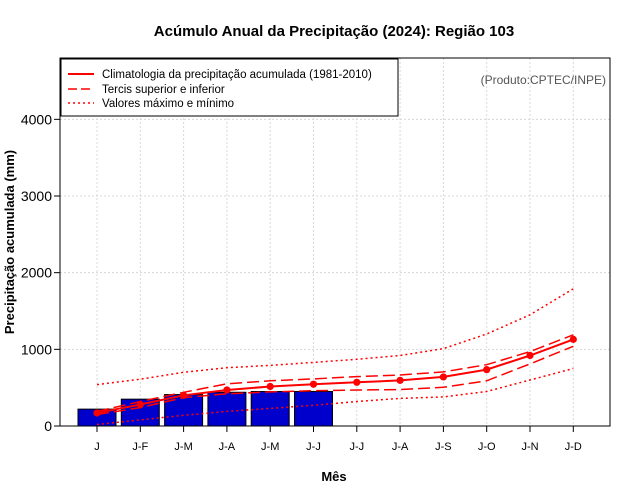 The width and height of the screenshot is (640, 500). Describe the element at coordinates (168, 104) in the screenshot. I see `legend-label-extremes: Valores máximo e mínimo` at that location.